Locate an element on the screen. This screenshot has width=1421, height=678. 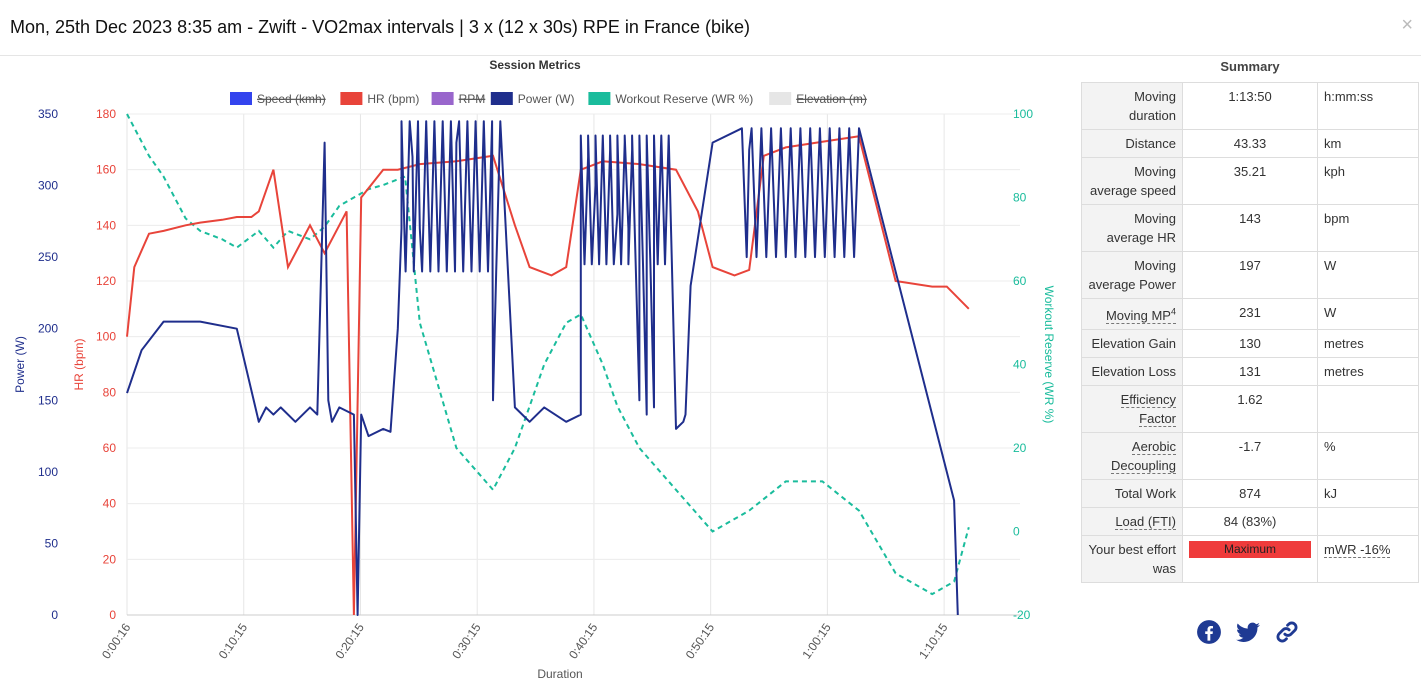
summary-value: 231 is located at coordinates (1250, 314).